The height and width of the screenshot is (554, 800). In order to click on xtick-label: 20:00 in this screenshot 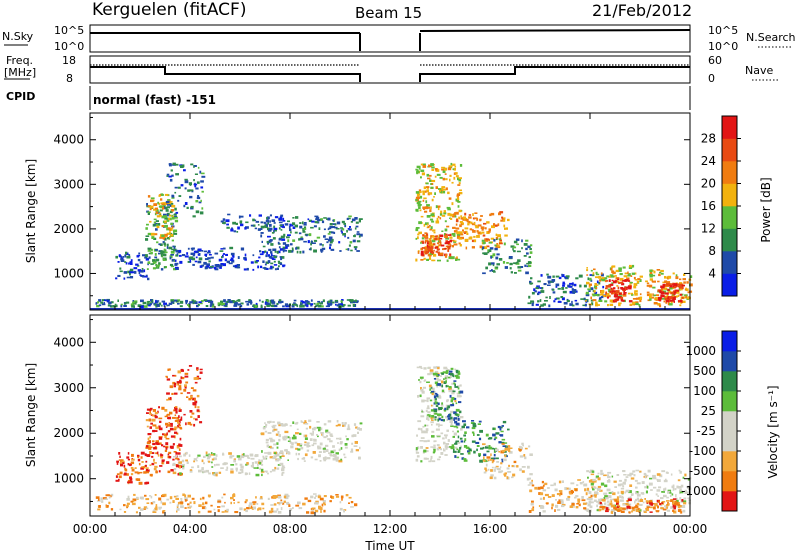, I will do `click(590, 529)`.